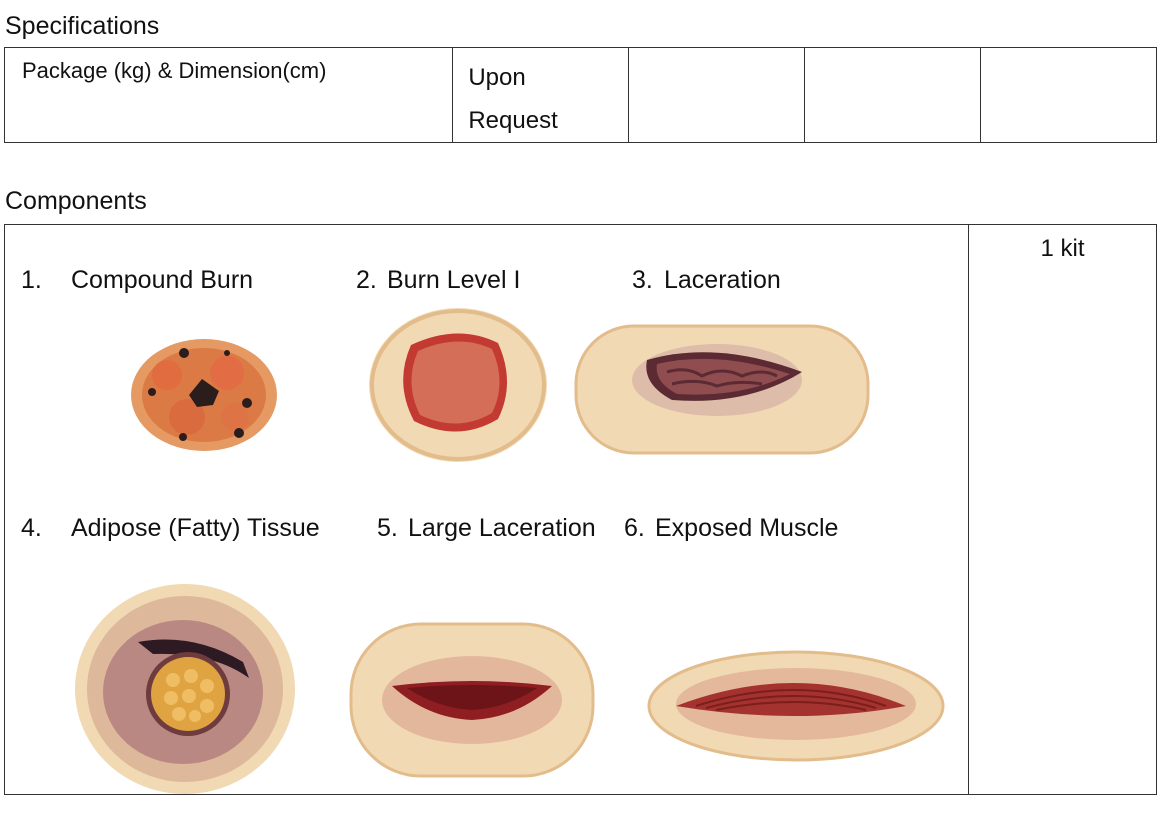 The height and width of the screenshot is (817, 1169). Describe the element at coordinates (195, 528) in the screenshot. I see `component-label-4: Adipose (Fatty) Tissue` at that location.